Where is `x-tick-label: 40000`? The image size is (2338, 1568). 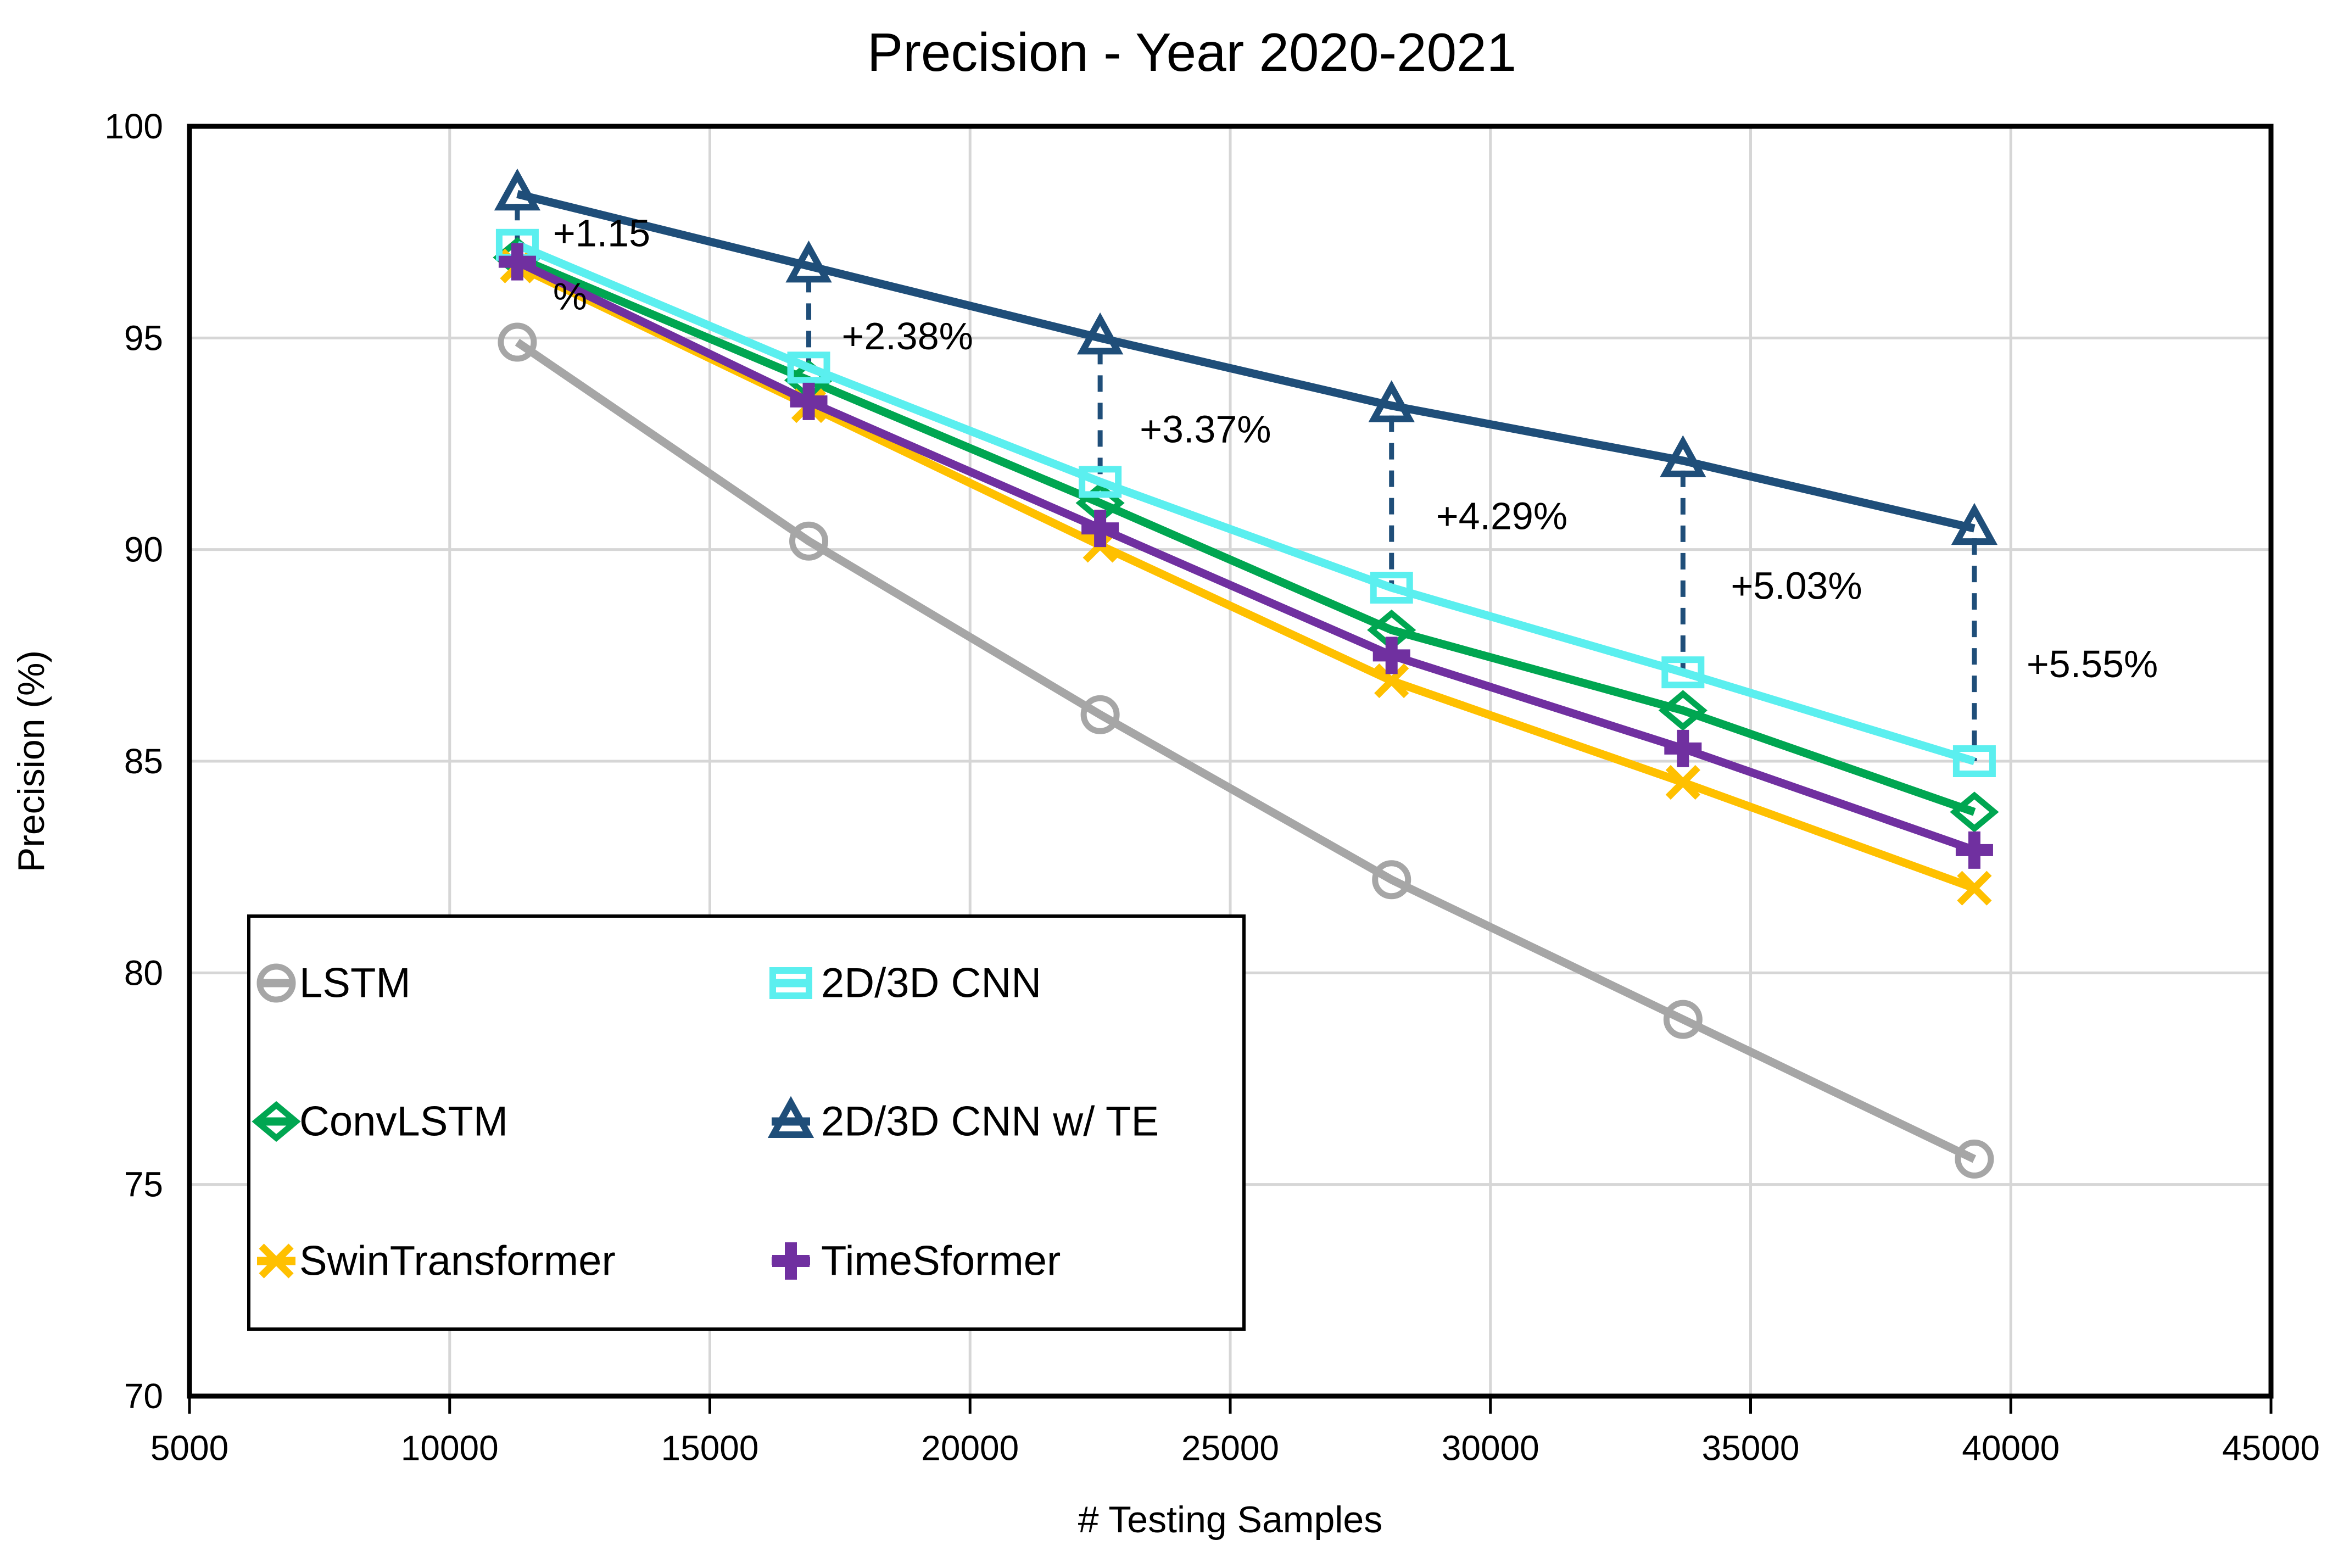 x-tick-label: 40000 is located at coordinates (2011, 1447).